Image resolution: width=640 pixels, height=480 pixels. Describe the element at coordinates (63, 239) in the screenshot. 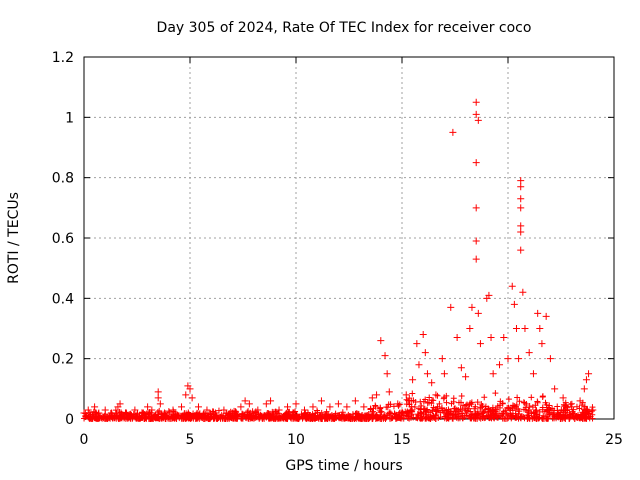

I see `y-tick-label: 0.6` at that location.